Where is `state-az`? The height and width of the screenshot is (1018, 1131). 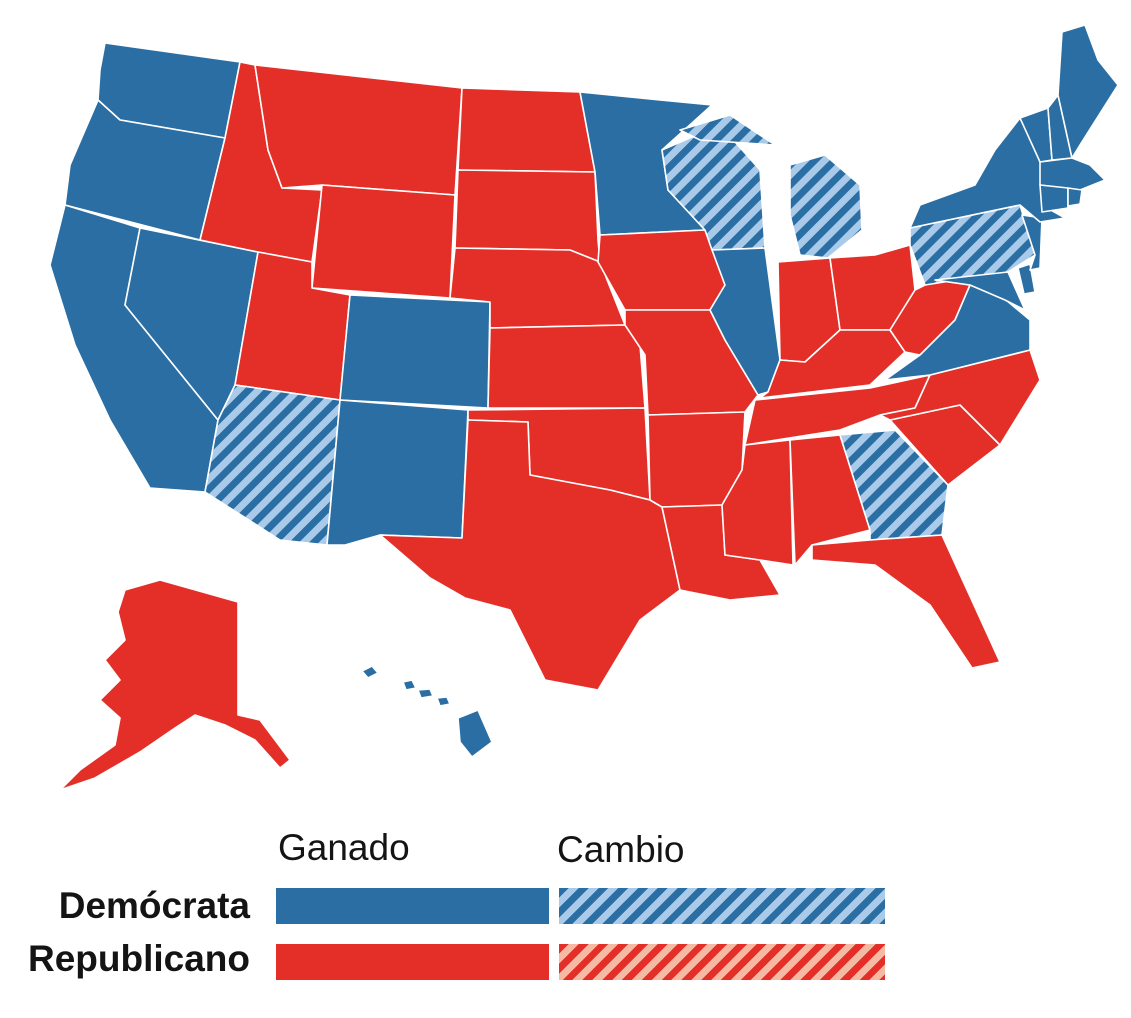 state-az is located at coordinates (272, 465).